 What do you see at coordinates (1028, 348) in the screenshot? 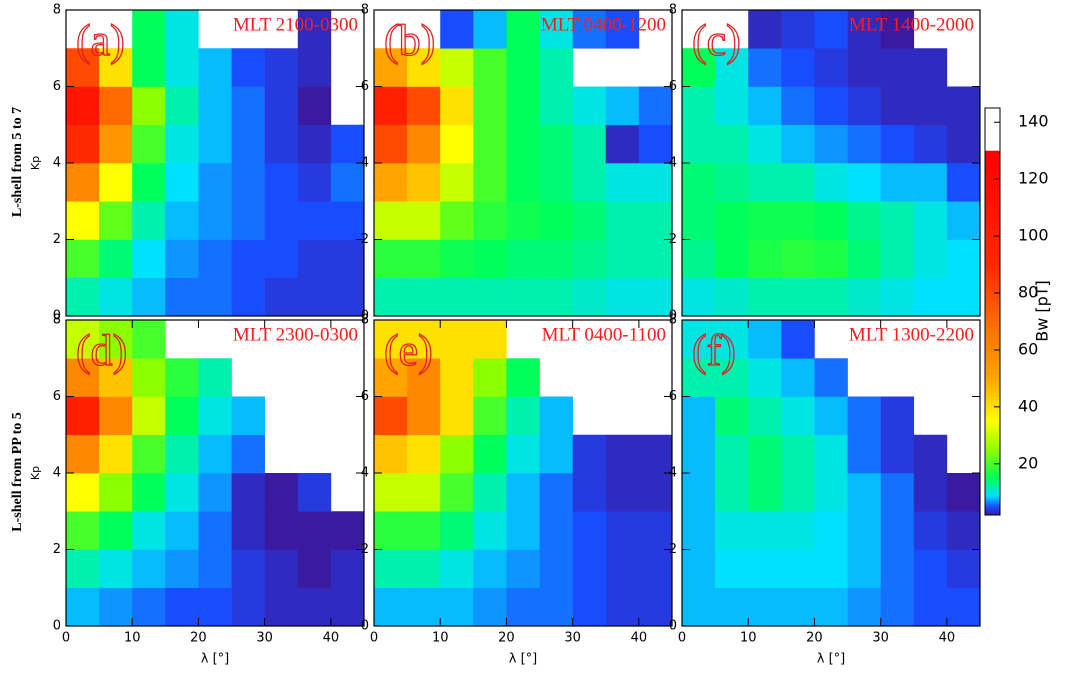
I see `colorbar-tick-label: 60` at bounding box center [1028, 348].